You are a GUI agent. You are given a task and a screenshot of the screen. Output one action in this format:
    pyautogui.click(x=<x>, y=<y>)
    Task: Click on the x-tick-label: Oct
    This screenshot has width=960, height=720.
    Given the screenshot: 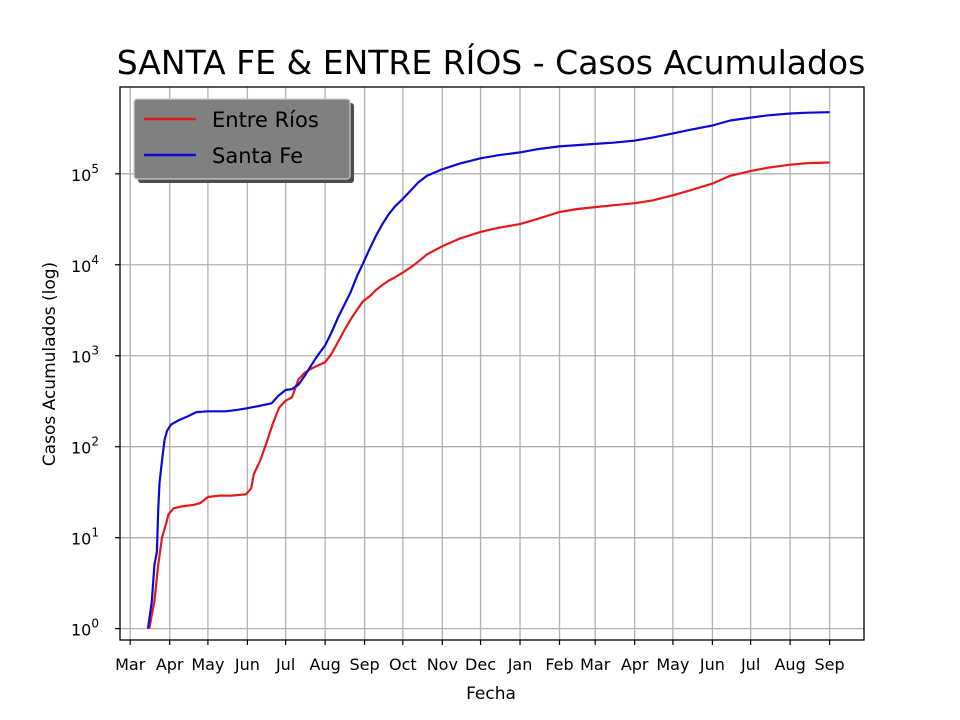 What is the action you would take?
    pyautogui.click(x=403, y=664)
    